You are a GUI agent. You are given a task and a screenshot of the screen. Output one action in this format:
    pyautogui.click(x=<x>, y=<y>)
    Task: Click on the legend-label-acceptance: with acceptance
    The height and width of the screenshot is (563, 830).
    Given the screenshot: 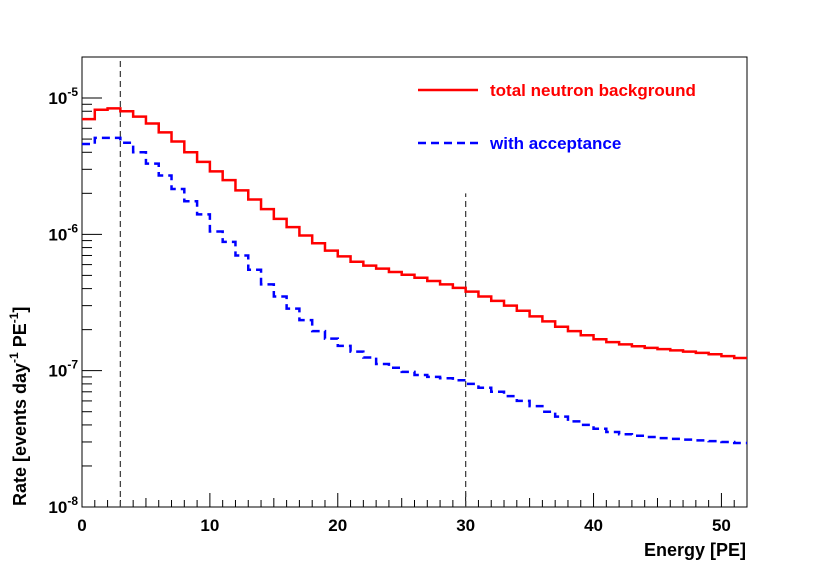 What is the action you would take?
    pyautogui.click(x=555, y=143)
    